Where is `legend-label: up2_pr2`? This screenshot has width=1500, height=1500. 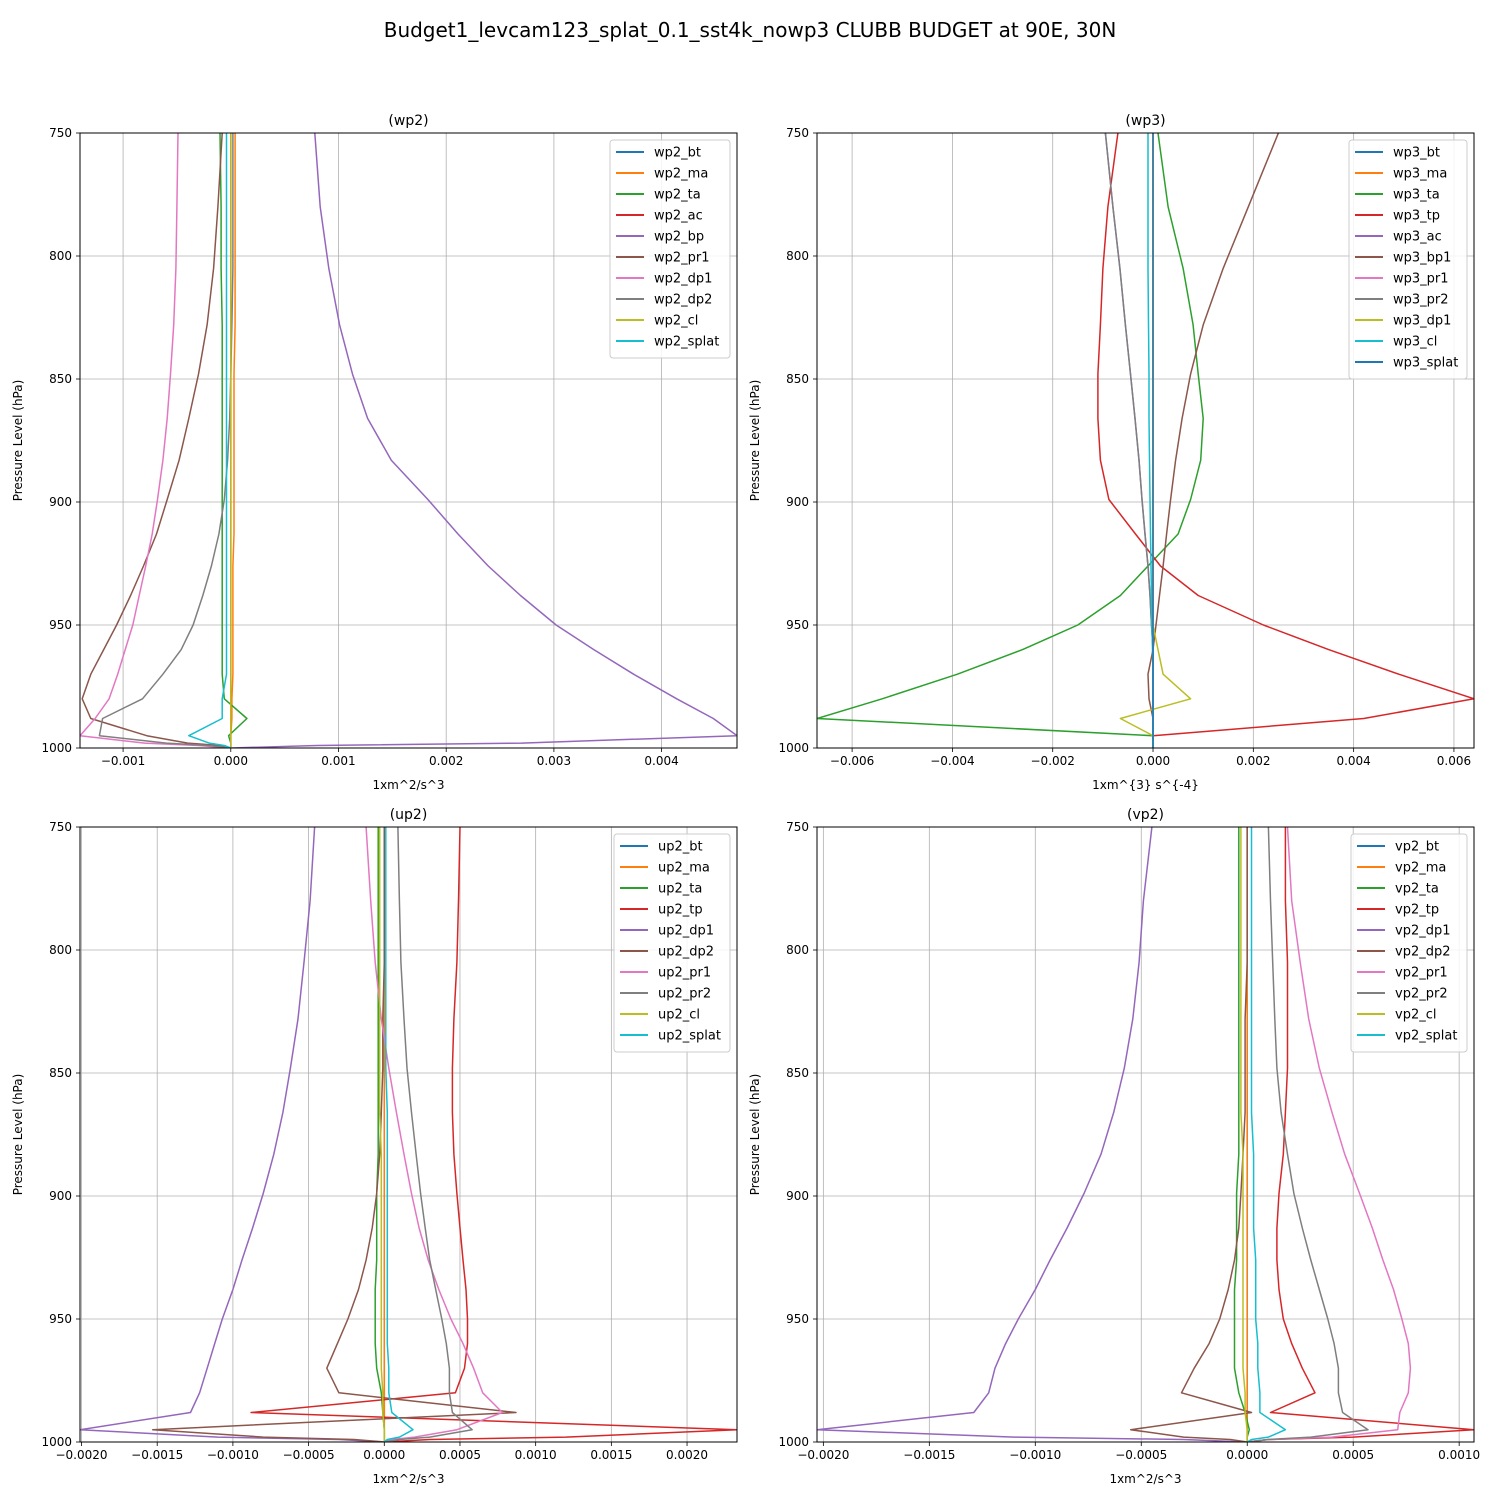
legend-label: up2_pr2 is located at coordinates (684, 994).